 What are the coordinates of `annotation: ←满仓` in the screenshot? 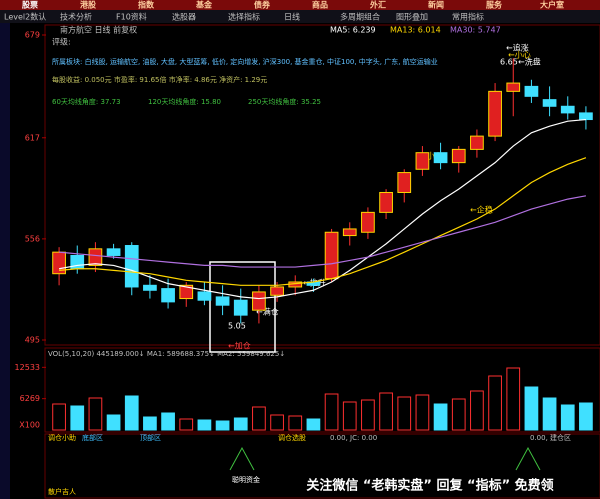 It's located at (267, 312).